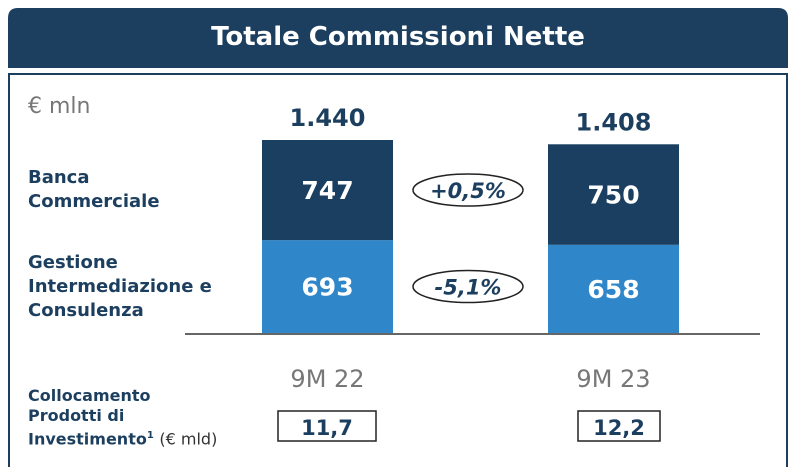  Describe the element at coordinates (328, 118) in the screenshot. I see `total-label: 1.440` at that location.